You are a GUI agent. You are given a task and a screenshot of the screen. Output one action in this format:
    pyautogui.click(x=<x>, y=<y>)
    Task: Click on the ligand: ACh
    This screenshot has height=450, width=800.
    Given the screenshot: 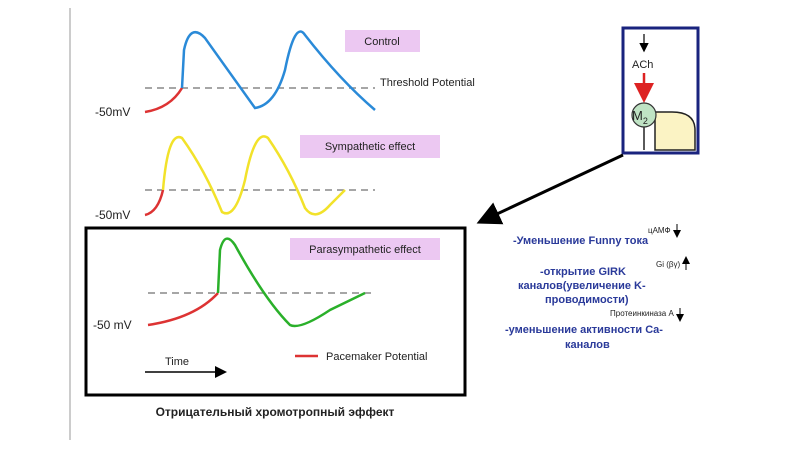 What is the action you would take?
    pyautogui.click(x=642, y=65)
    